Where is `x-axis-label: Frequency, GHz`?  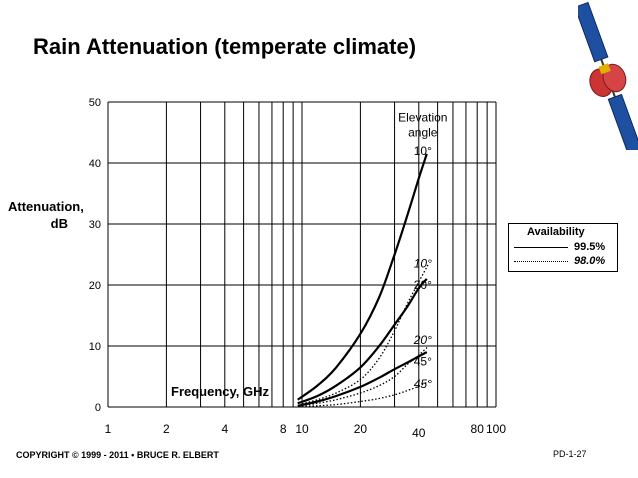
x-axis-label: Frequency, GHz is located at coordinates (220, 391).